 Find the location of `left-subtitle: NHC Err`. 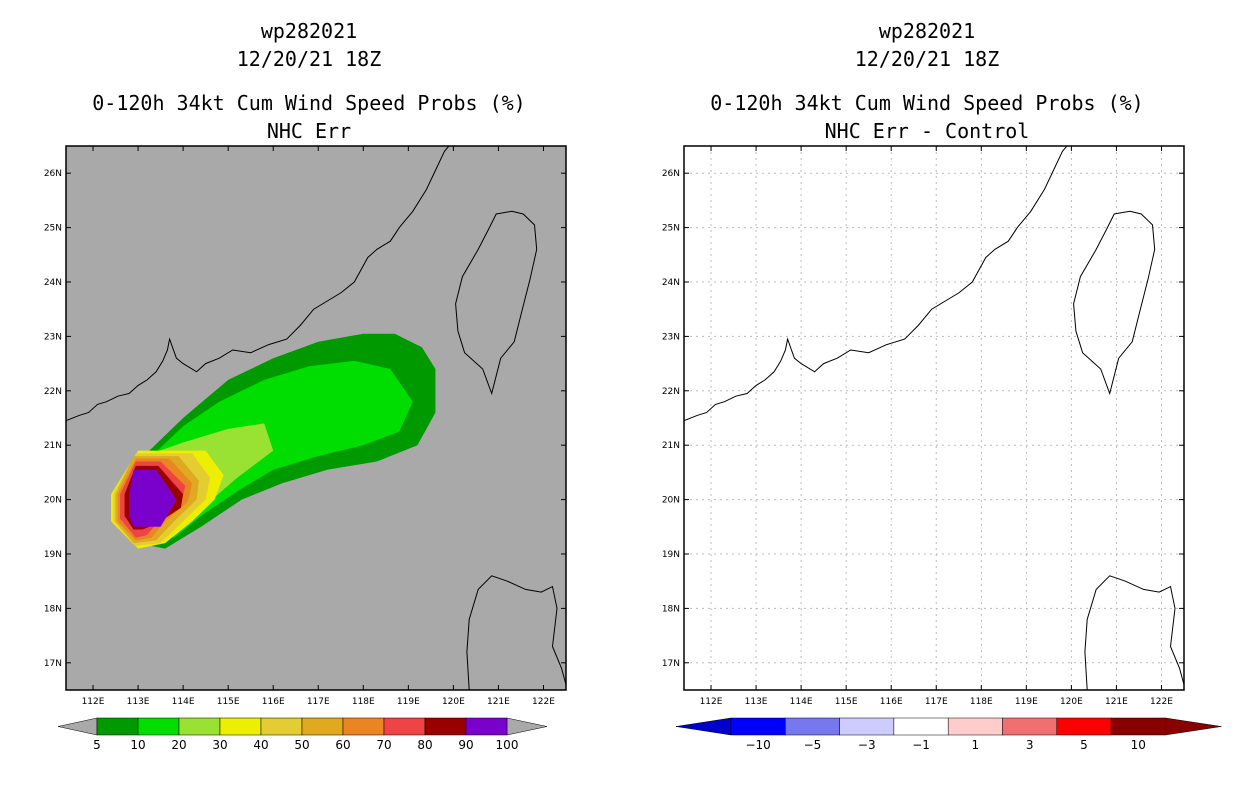

left-subtitle: NHC Err is located at coordinates (309, 131).